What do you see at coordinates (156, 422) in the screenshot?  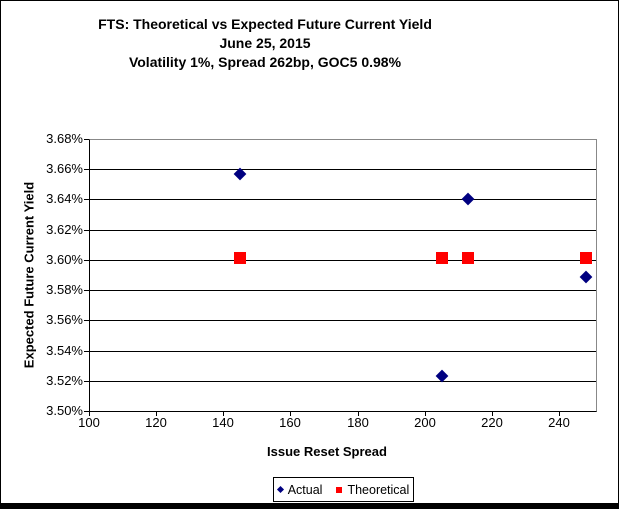 I see `x-tick-label: 120` at bounding box center [156, 422].